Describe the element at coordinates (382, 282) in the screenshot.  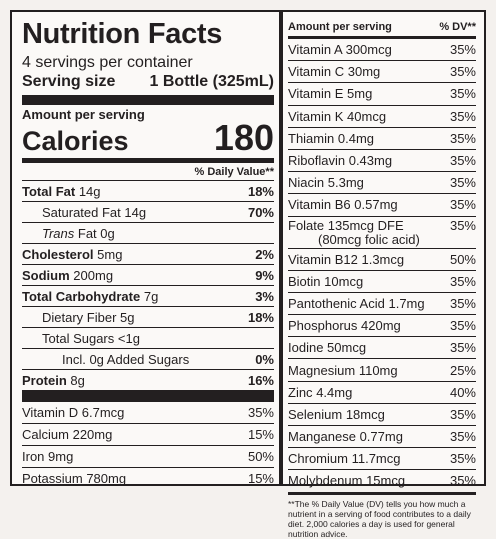
I see `vitamin-row: Biotin 10mcg 35%` at that location.